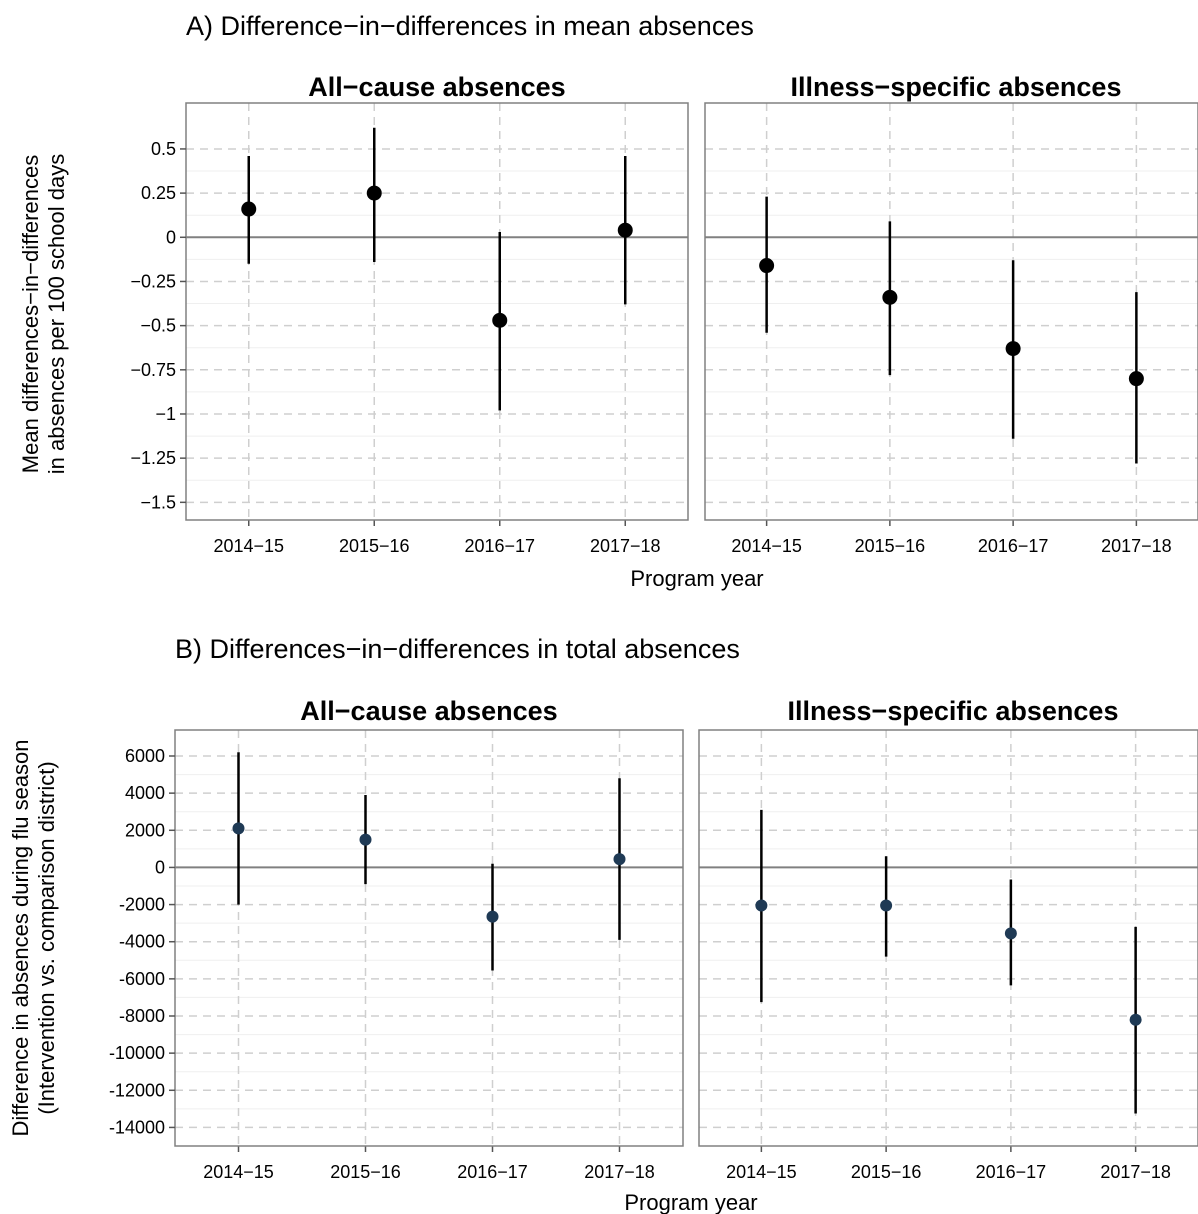  I want to click on y-tick-label: -2000, so click(142, 905).